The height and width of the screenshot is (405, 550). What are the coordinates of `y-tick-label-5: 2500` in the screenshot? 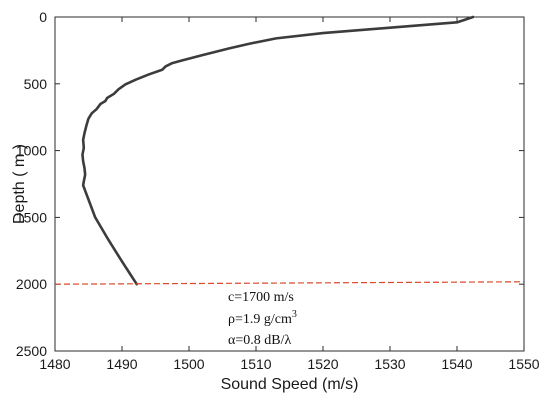 It's located at (31, 351).